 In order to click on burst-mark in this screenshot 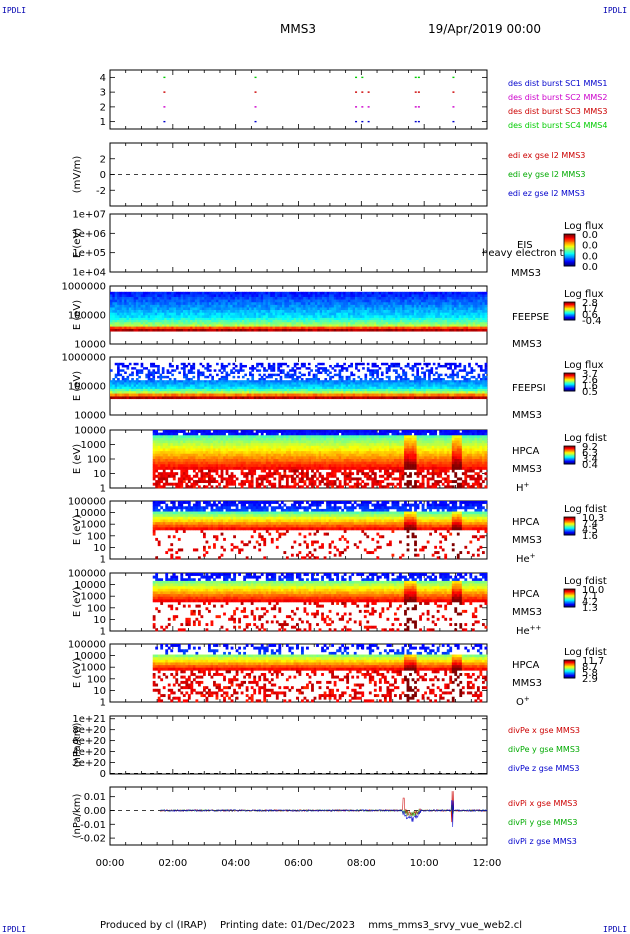, I will do `click(418, 107)`.